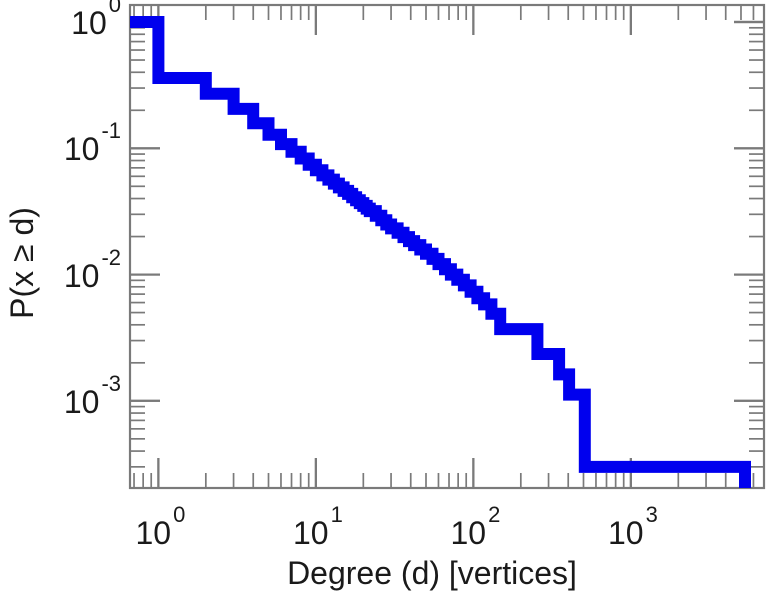 Image resolution: width=777 pixels, height=600 pixels. What do you see at coordinates (179, 514) in the screenshot?
I see `x-tick-label-exponent: 0` at bounding box center [179, 514].